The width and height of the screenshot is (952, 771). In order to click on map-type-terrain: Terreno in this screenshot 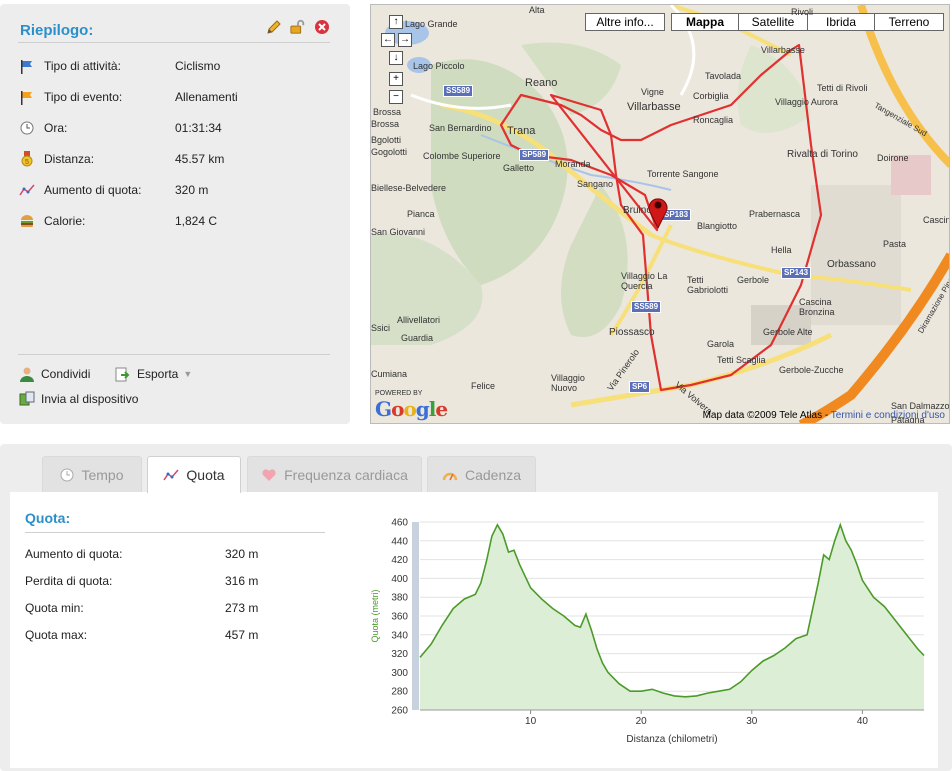, I will do `click(909, 22)`.